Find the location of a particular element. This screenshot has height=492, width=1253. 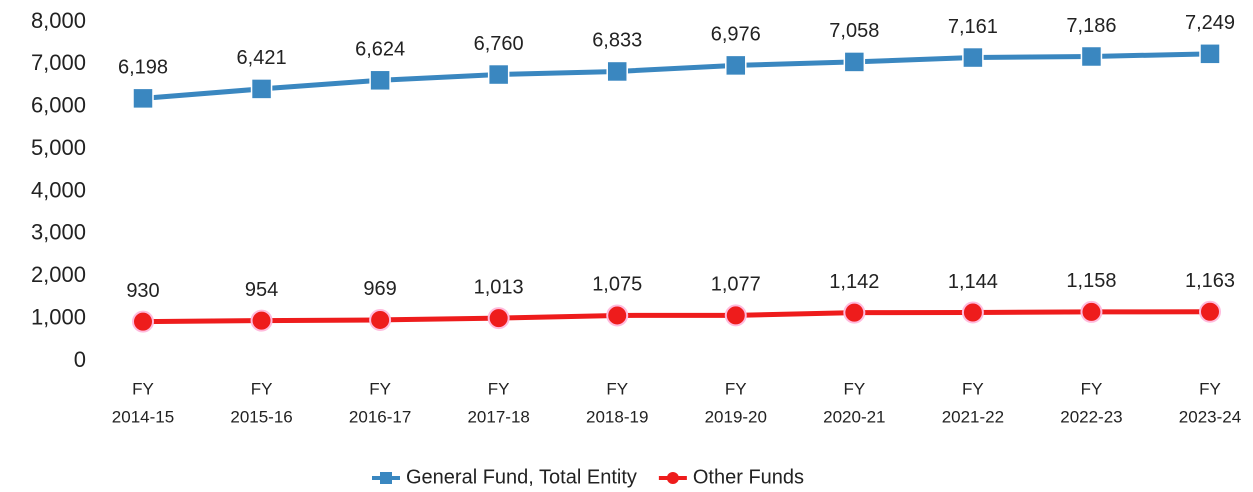

data-label: 7,058 is located at coordinates (854, 31).